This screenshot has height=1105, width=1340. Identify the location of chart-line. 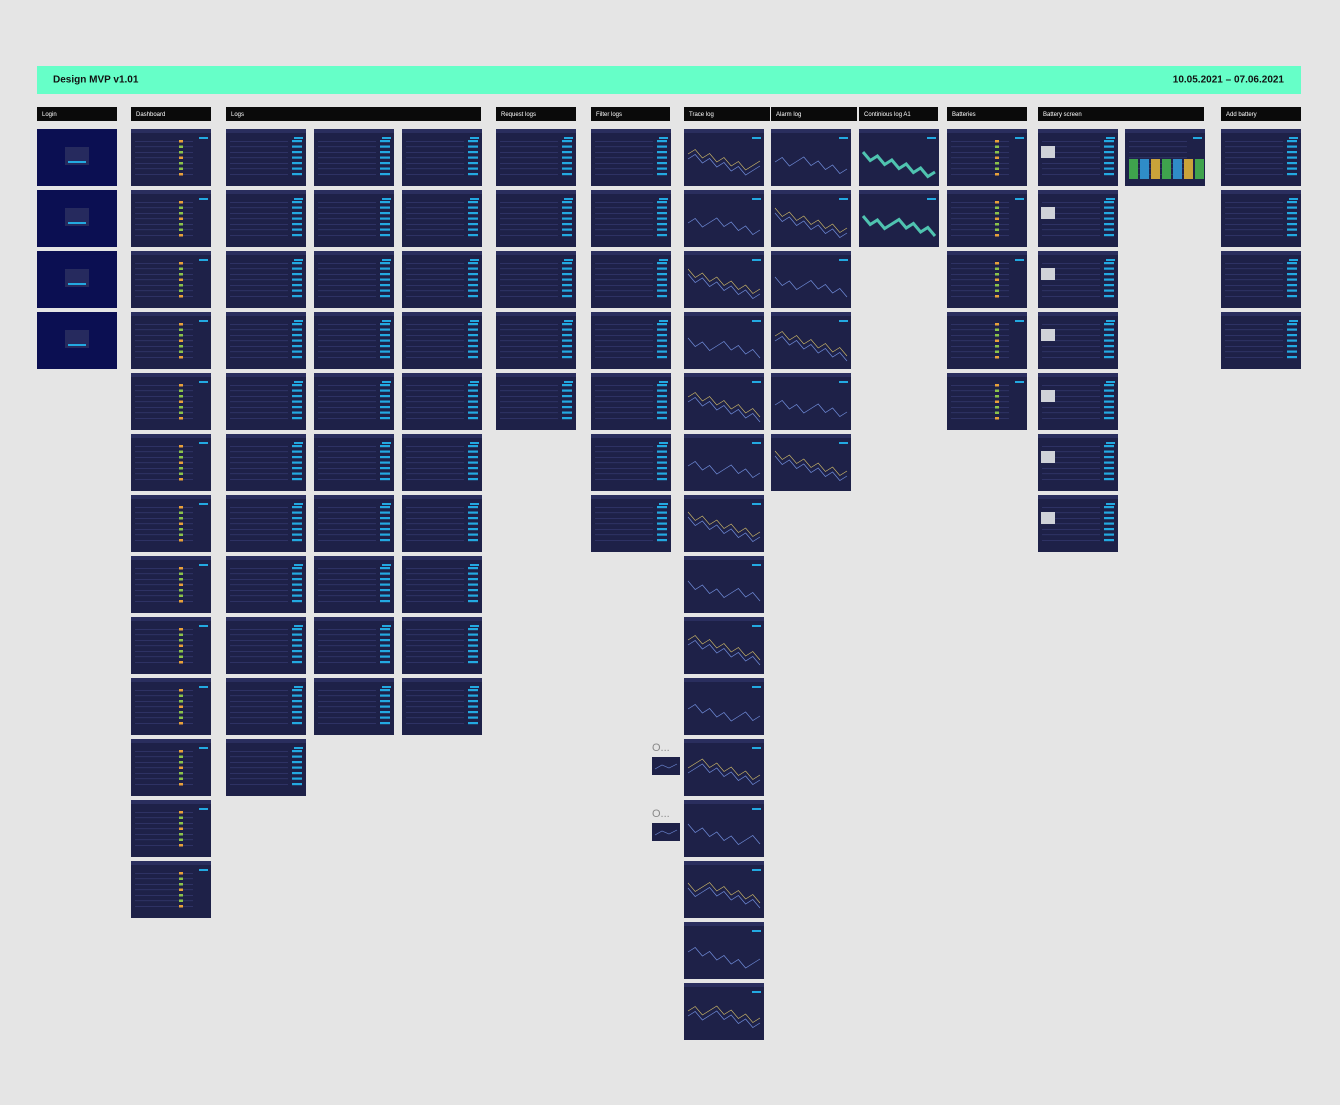
(811, 463).